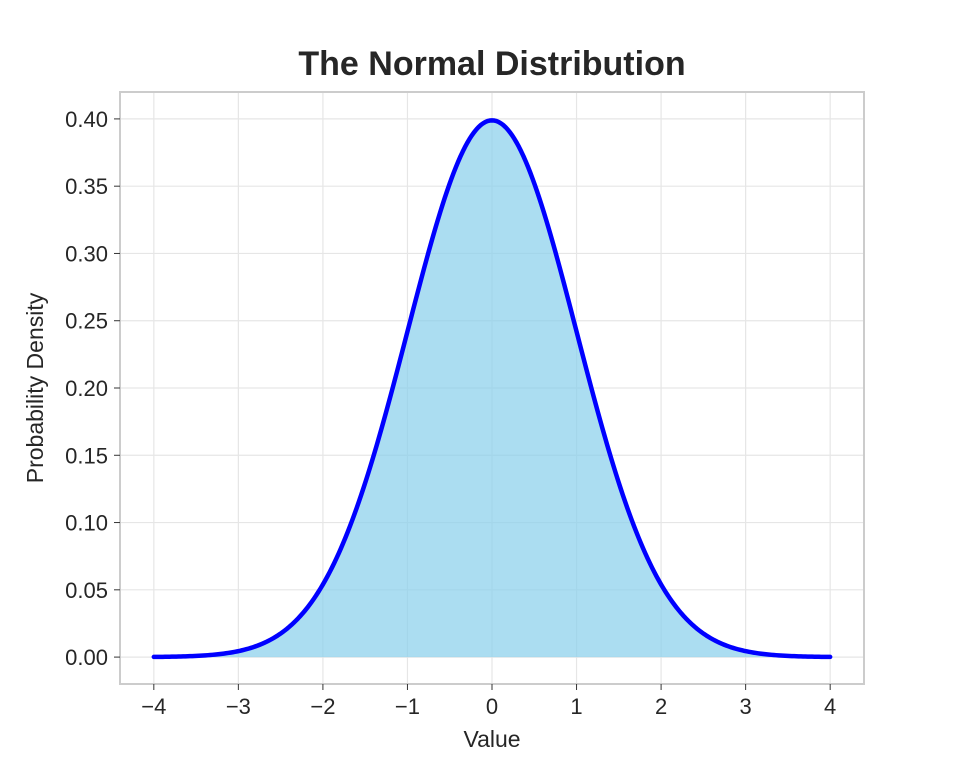 The width and height of the screenshot is (960, 768). I want to click on y-tick-label: 0.05, so click(86, 590).